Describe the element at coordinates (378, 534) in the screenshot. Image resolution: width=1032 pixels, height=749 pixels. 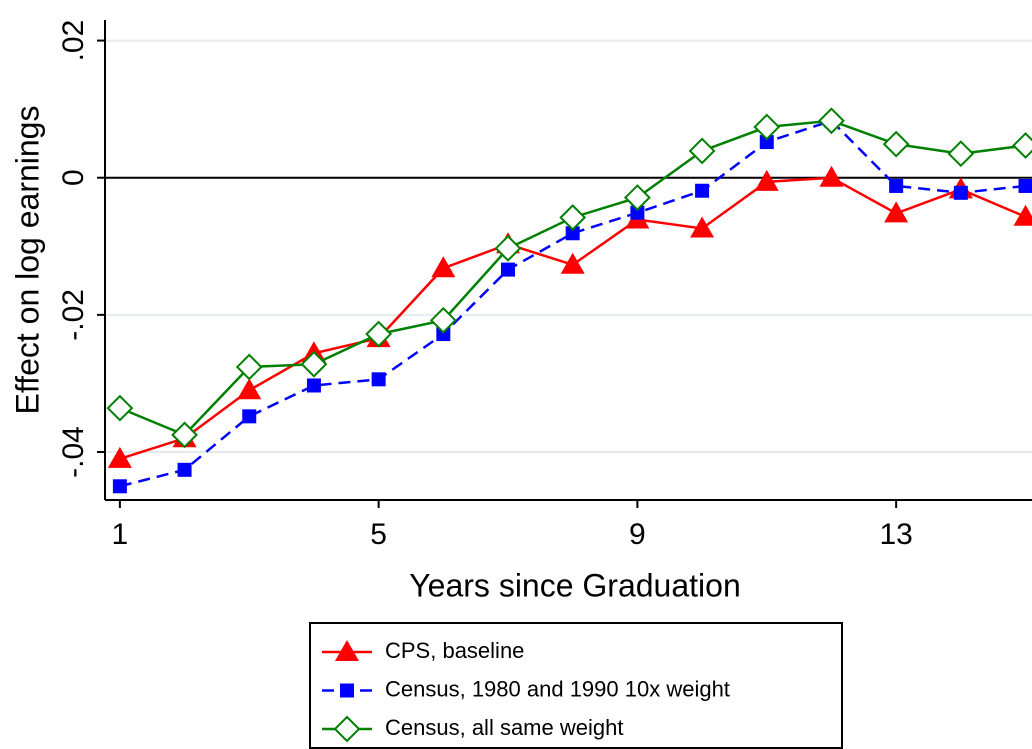
I see `x-tick-label: 5` at that location.